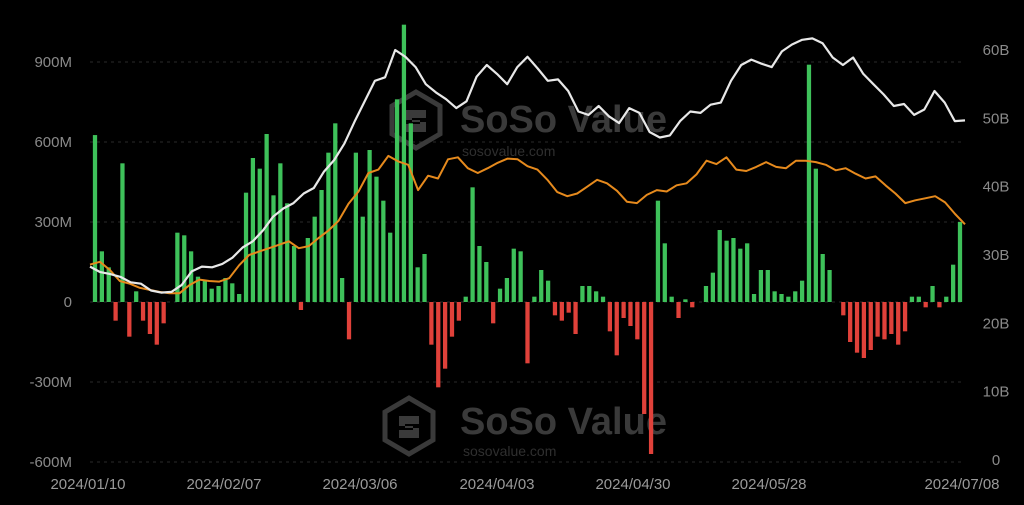 The image size is (1024, 505). What do you see at coordinates (50, 462) in the screenshot?
I see `left-tick-label: -600M` at bounding box center [50, 462].